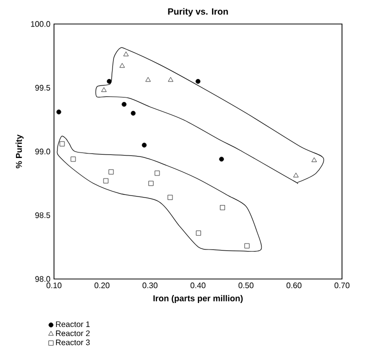 The image size is (374, 358). Describe the element at coordinates (40, 24) in the screenshot. I see `y-tick-label: 100.0` at that location.